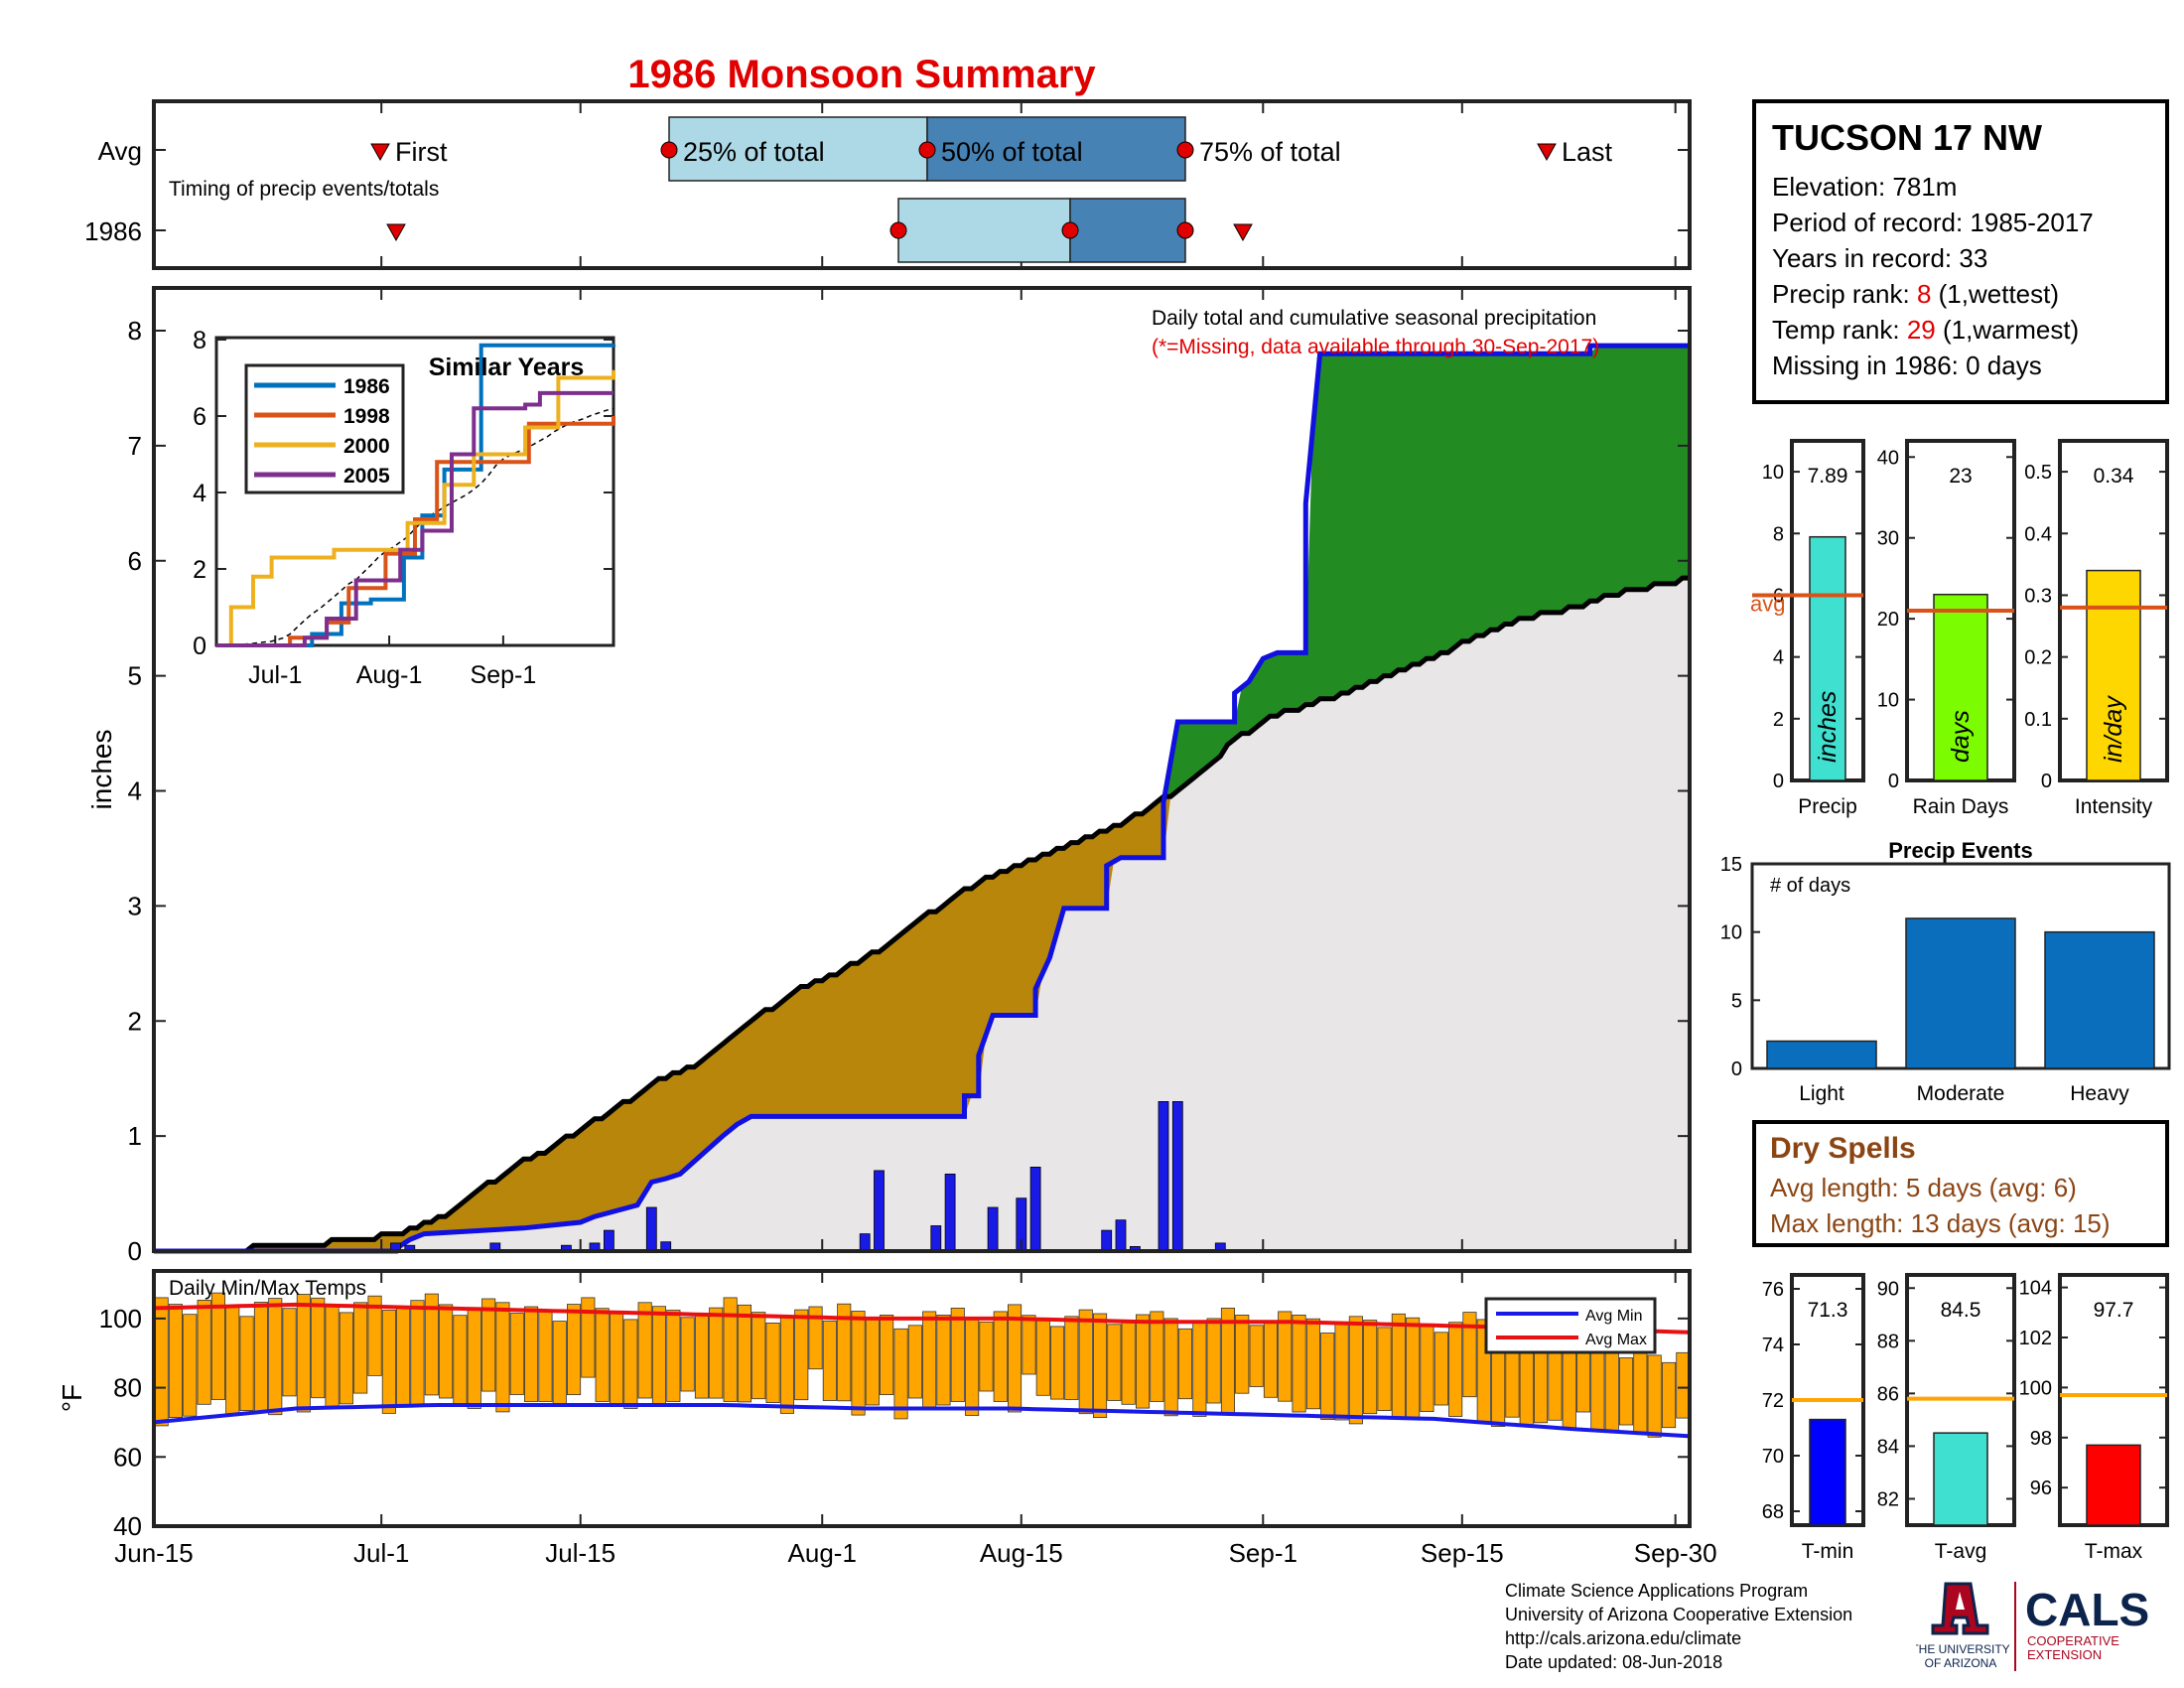  I want to click on timing-caption: Timing of precip events/totals, so click(304, 189).